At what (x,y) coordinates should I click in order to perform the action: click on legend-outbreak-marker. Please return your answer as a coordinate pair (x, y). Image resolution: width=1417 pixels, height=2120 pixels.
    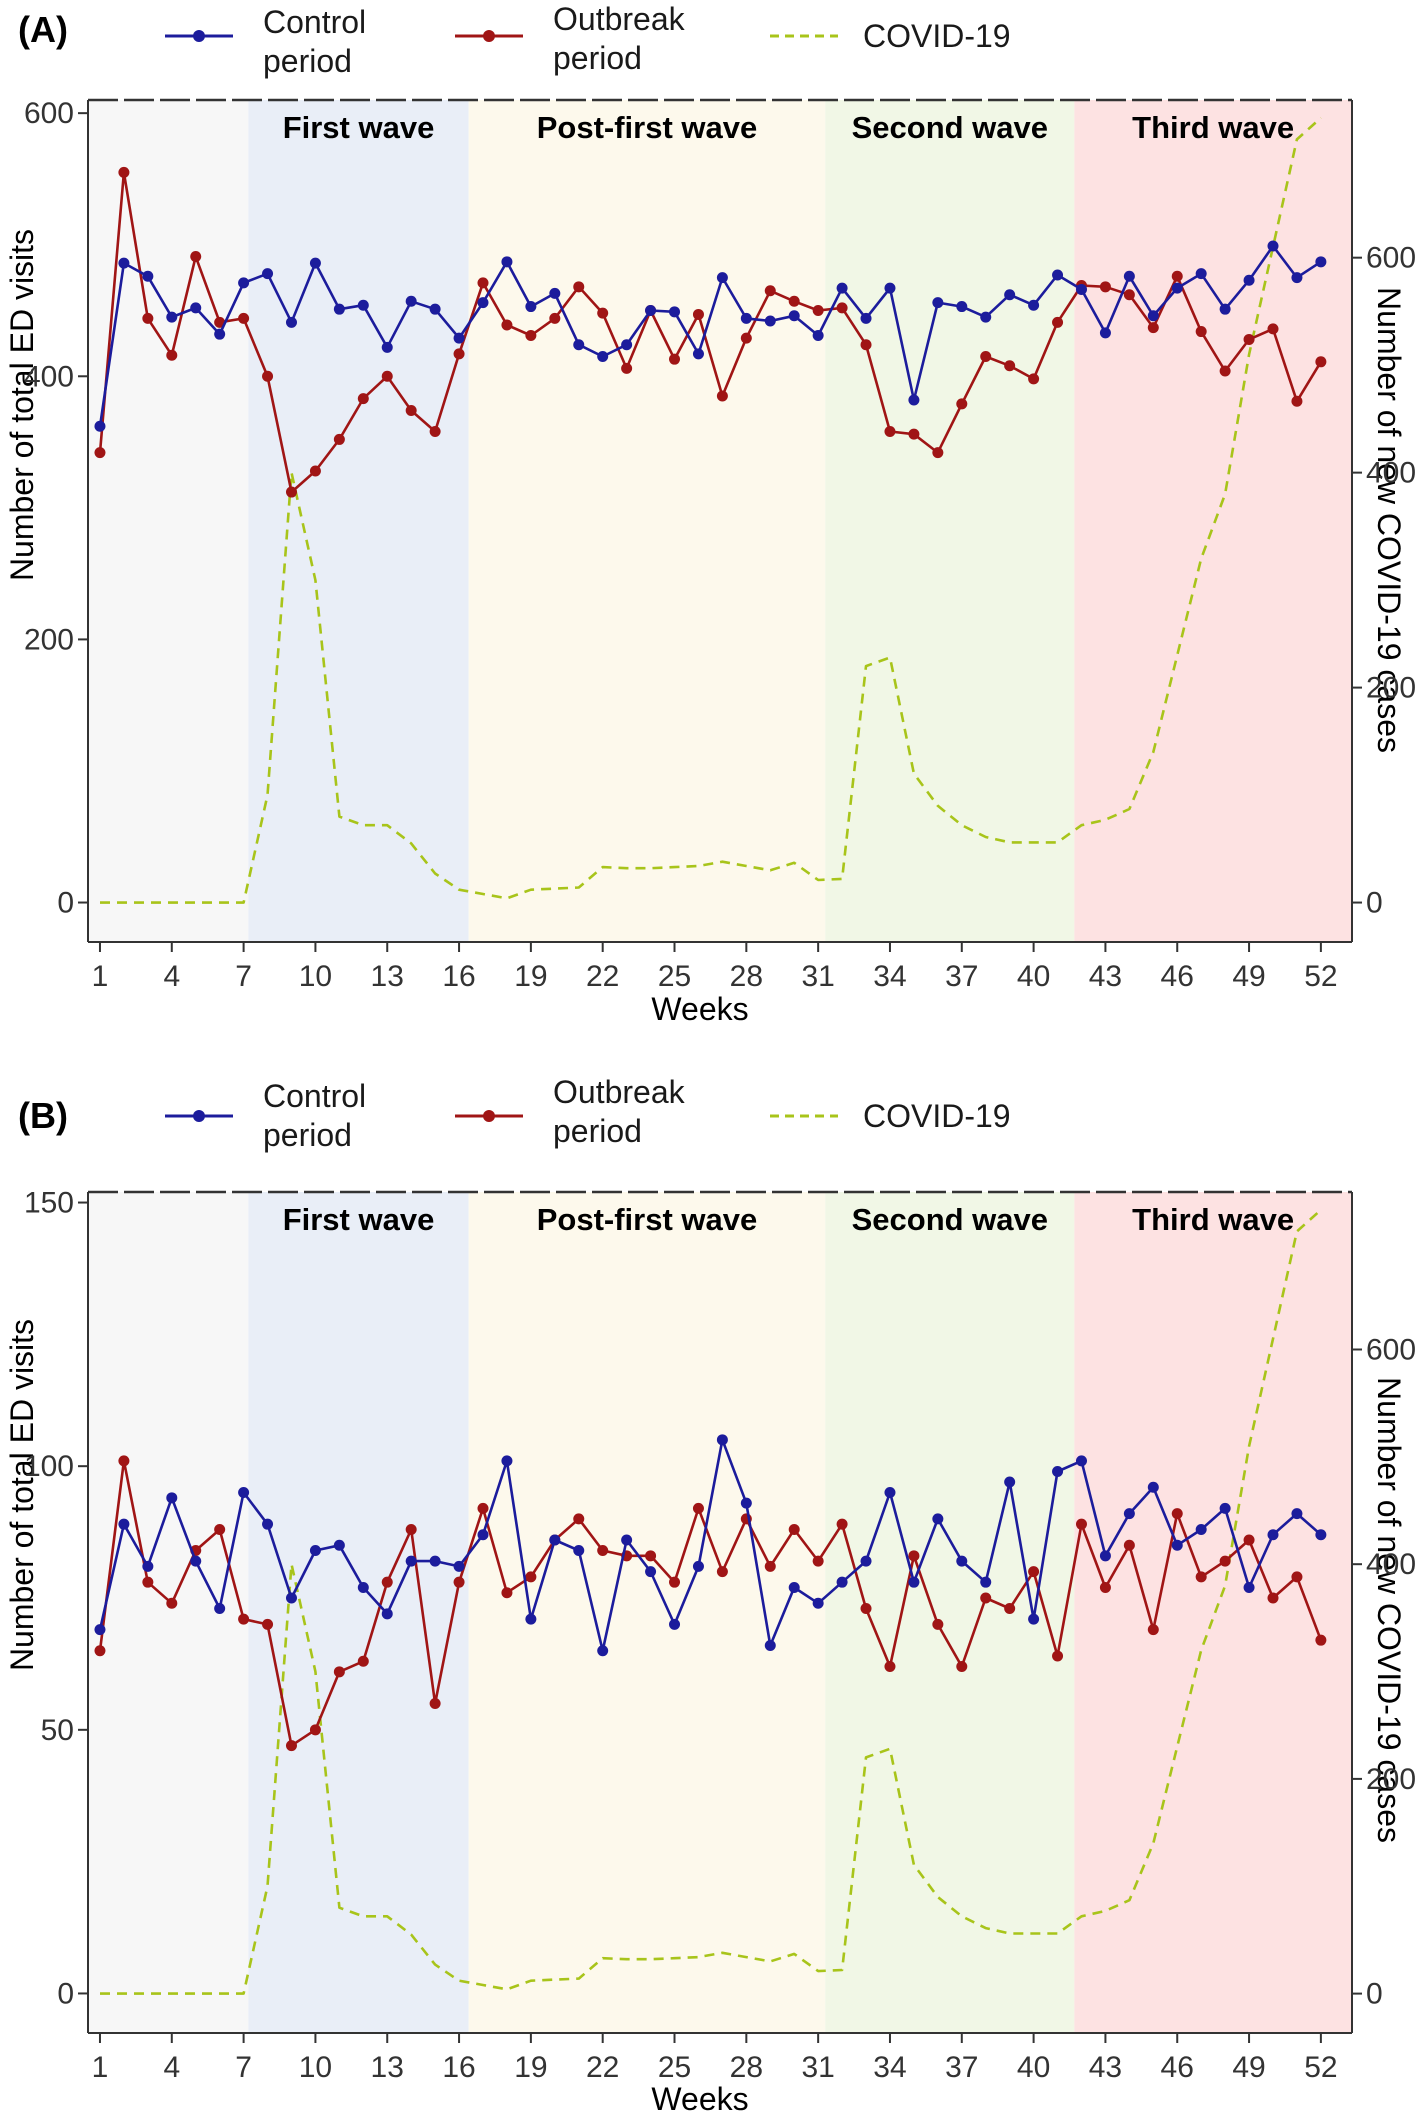
    Looking at the image, I should click on (489, 36).